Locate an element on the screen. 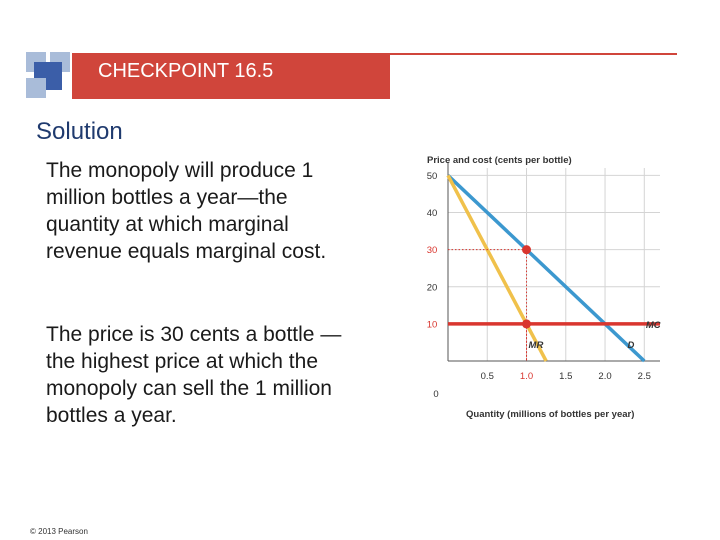 Image resolution: width=720 pixels, height=540 pixels. y-tick-label-2: 30 is located at coordinates (432, 250).